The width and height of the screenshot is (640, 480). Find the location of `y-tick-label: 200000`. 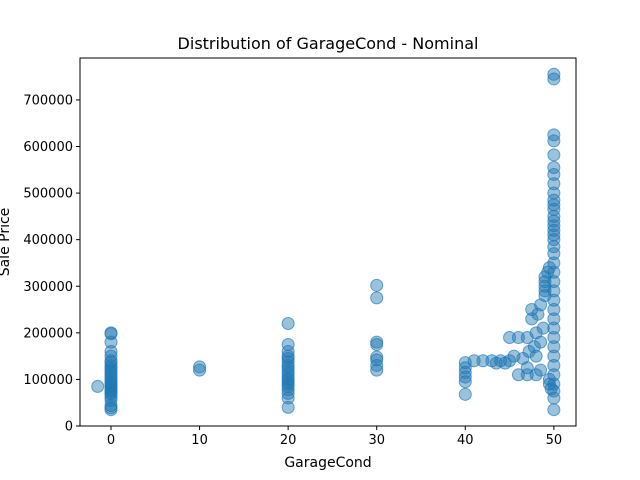

y-tick-label: 200000 is located at coordinates (48, 333).